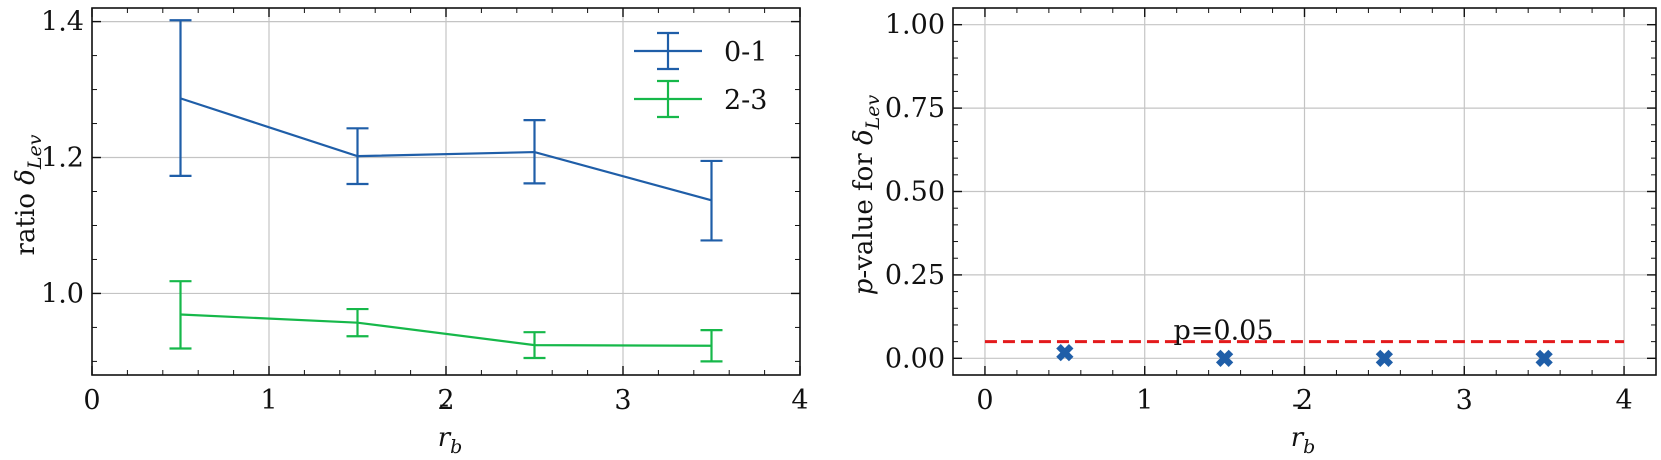 This screenshot has width=1661, height=460. I want to click on y-tick-label: 0.25, so click(915, 275).